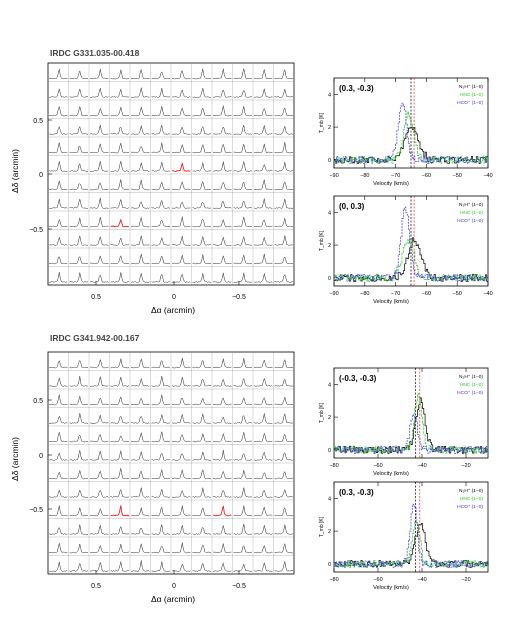  I want to click on y-tick-label: −0.5, so click(36, 510).